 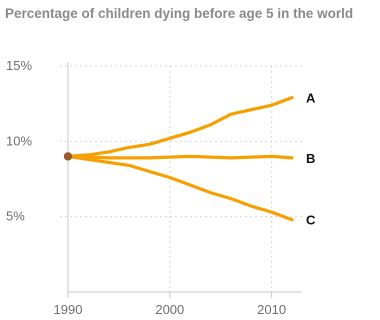 What do you see at coordinates (68, 156) in the screenshot?
I see `start-marker` at bounding box center [68, 156].